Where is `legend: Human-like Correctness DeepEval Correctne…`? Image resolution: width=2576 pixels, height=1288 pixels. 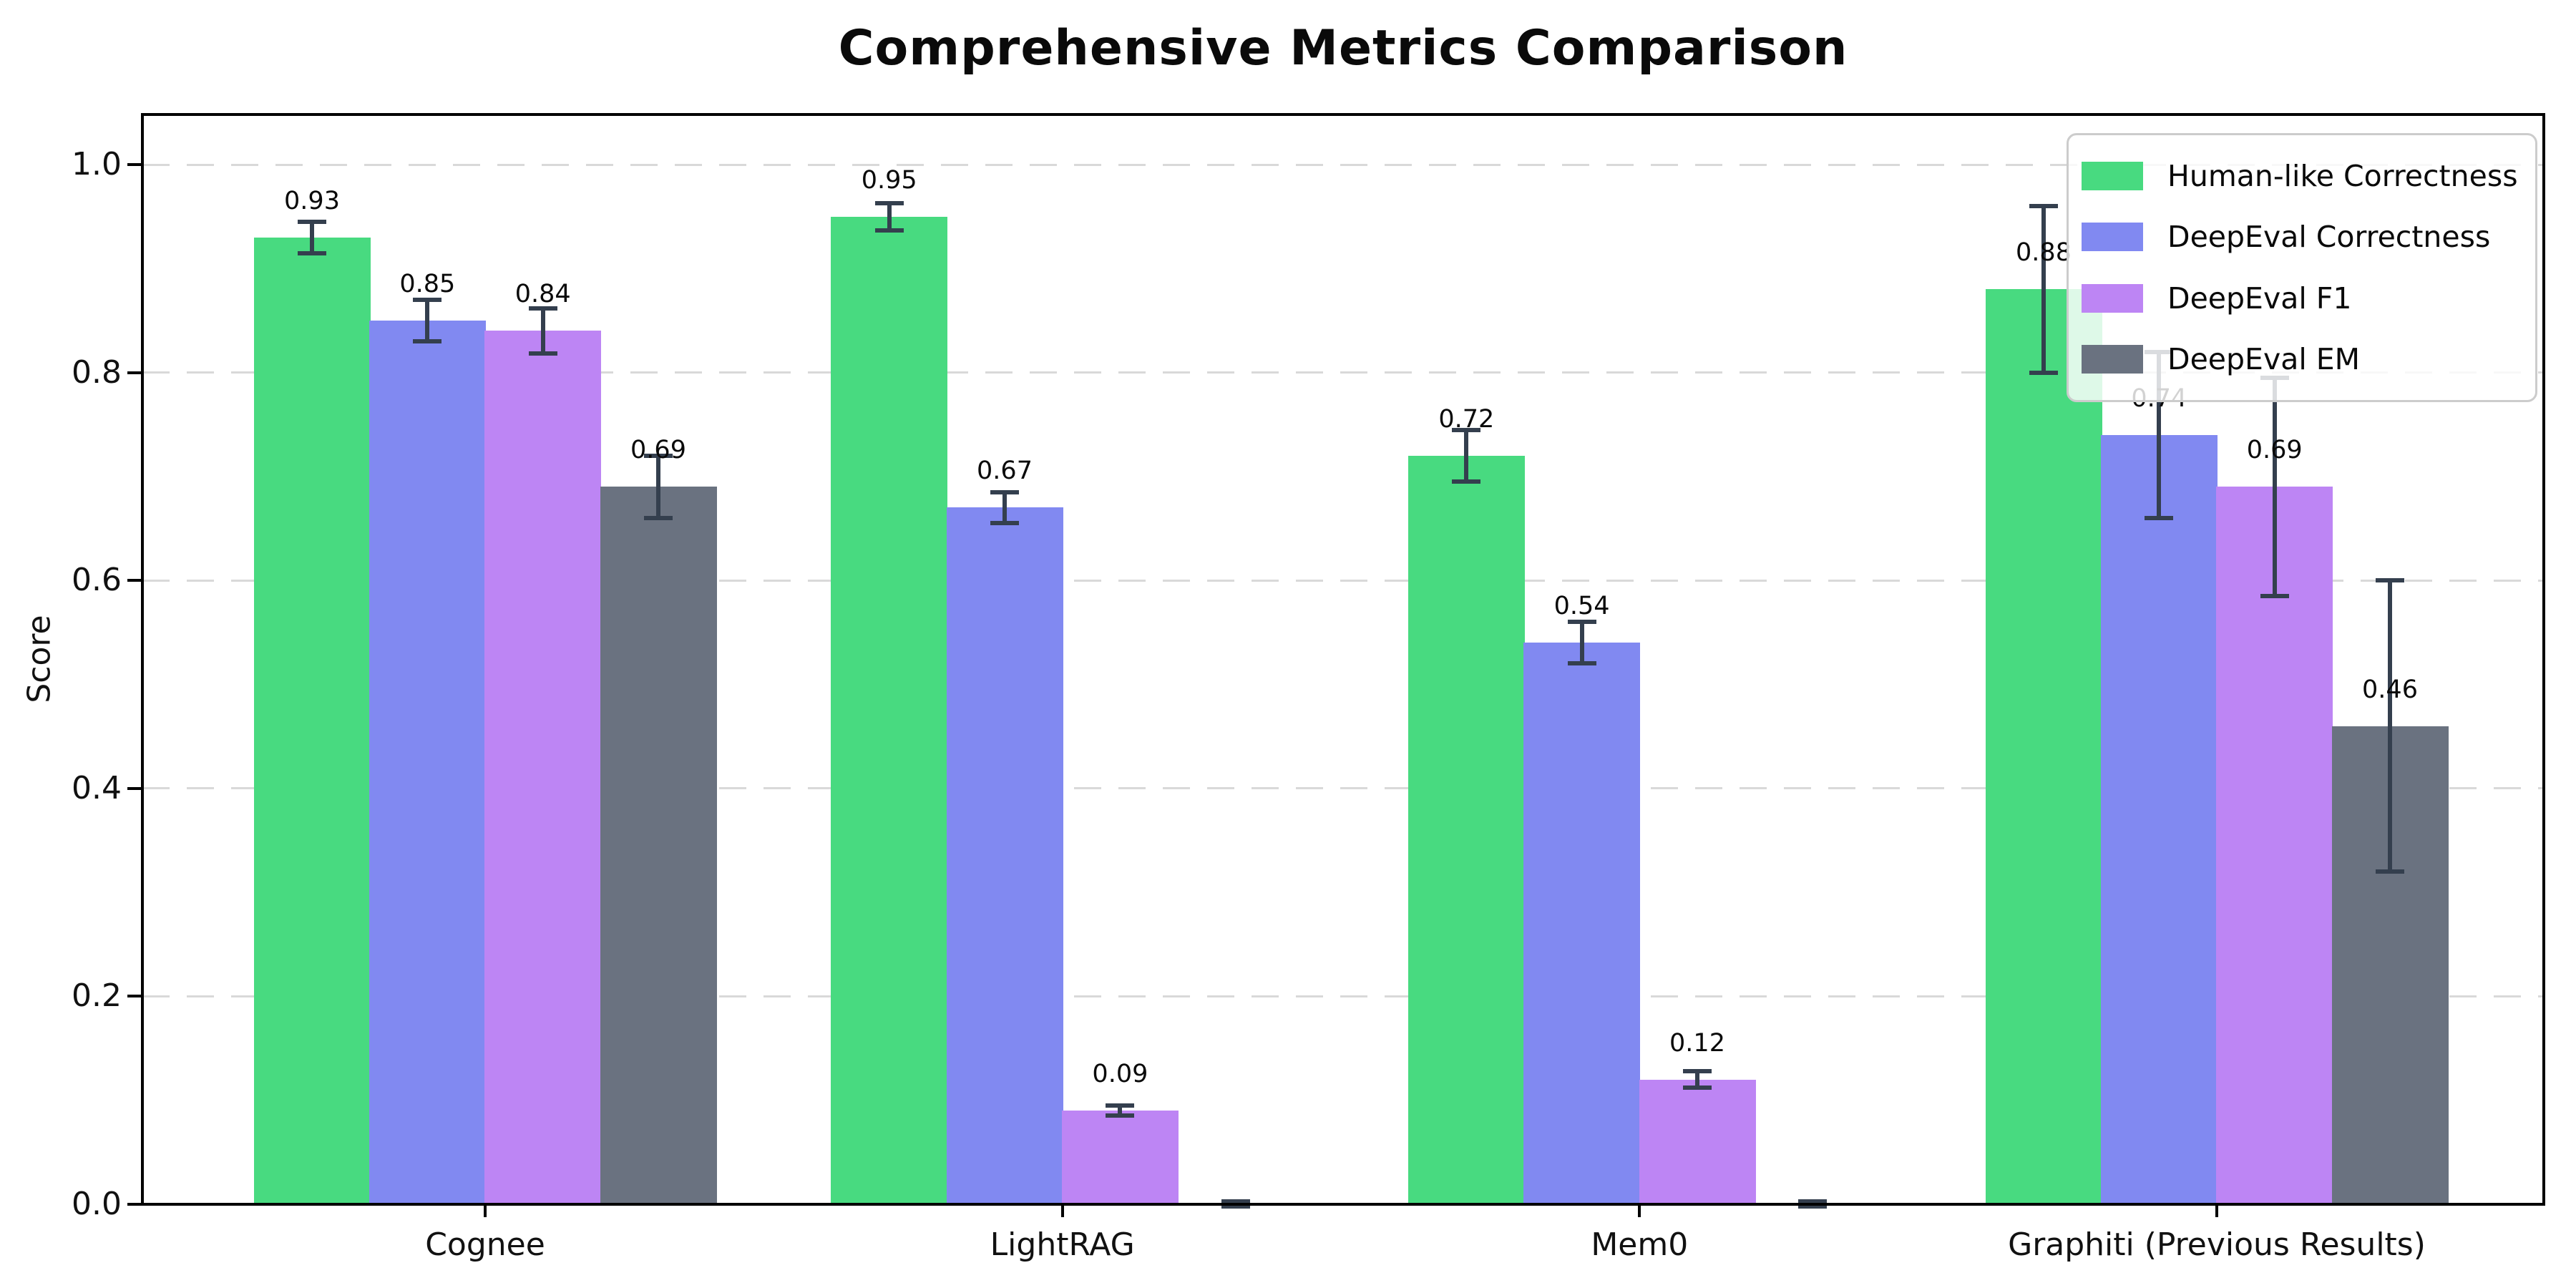
legend: Human-like Correctness DeepEval Correctne… is located at coordinates (2302, 267).